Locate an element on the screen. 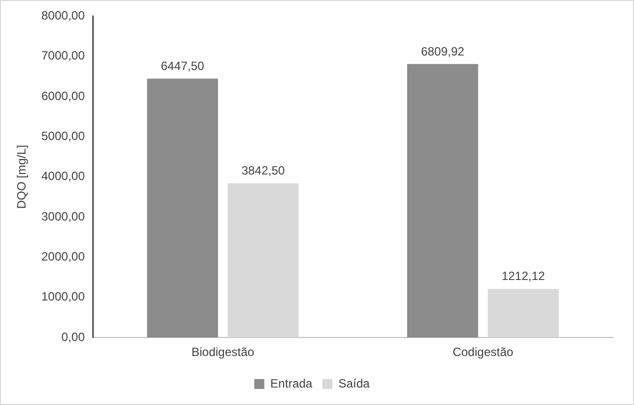 The width and height of the screenshot is (634, 405). y-tick-label: 1000,00 is located at coordinates (63, 297).